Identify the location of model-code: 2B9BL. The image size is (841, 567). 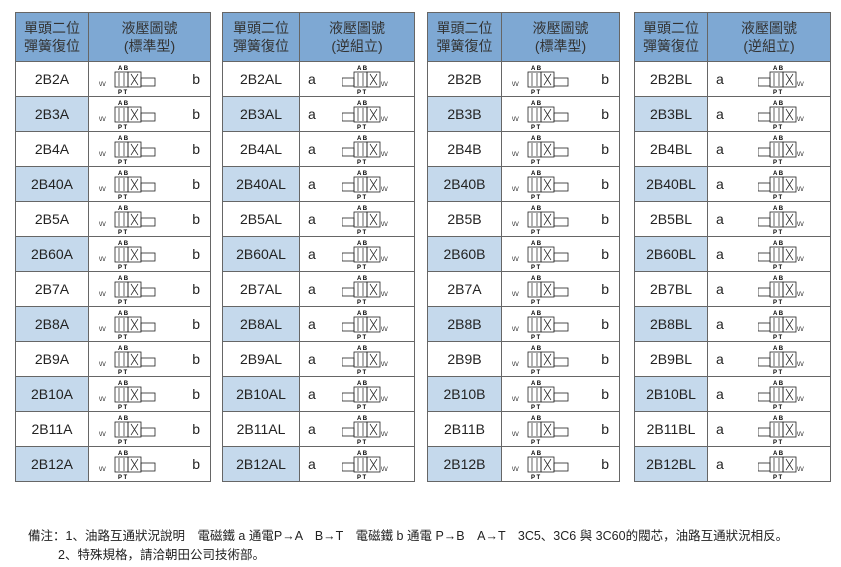
(671, 359).